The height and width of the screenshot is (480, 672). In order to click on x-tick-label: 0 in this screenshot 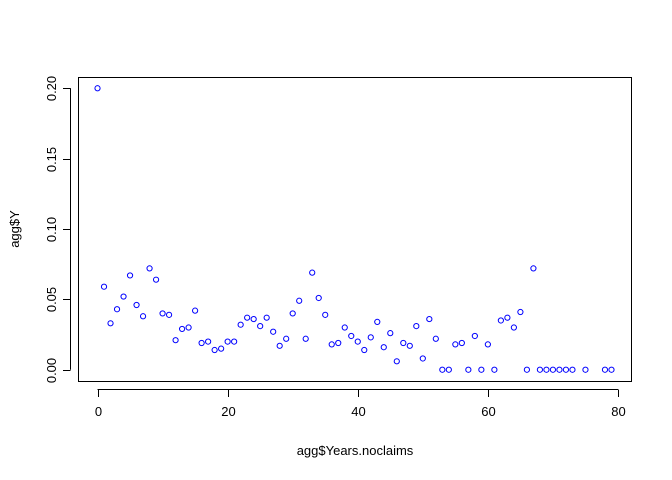, I will do `click(98, 411)`.